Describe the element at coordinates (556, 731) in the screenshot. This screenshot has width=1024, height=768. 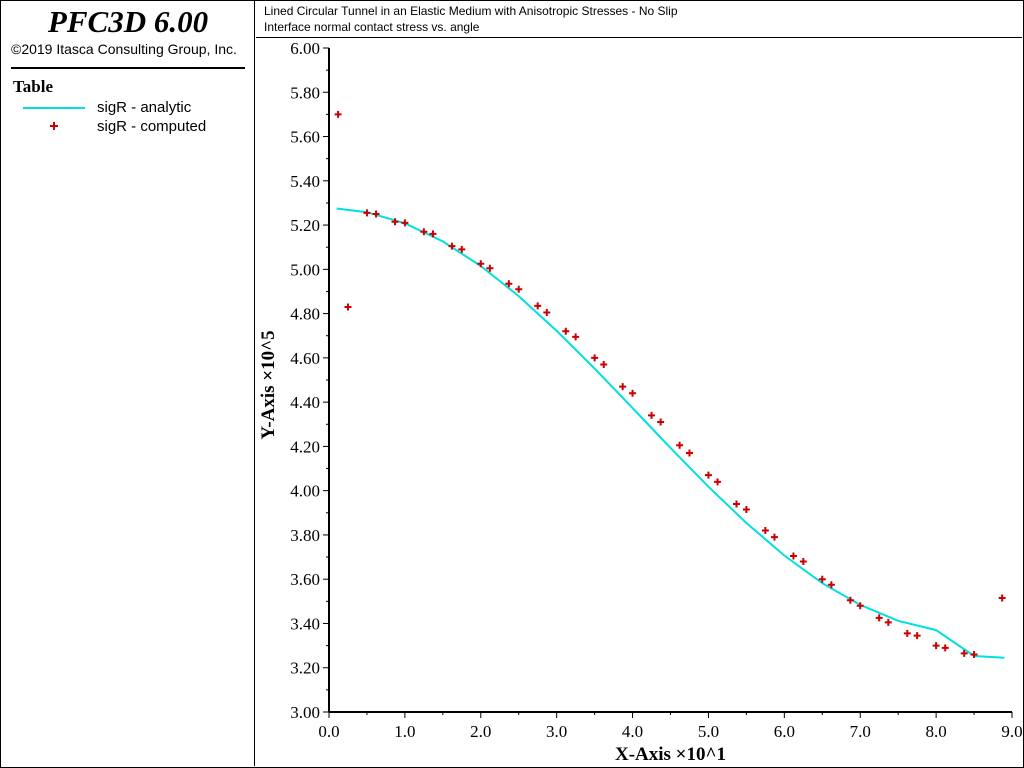
I see `x-tick-label: 3.0` at that location.